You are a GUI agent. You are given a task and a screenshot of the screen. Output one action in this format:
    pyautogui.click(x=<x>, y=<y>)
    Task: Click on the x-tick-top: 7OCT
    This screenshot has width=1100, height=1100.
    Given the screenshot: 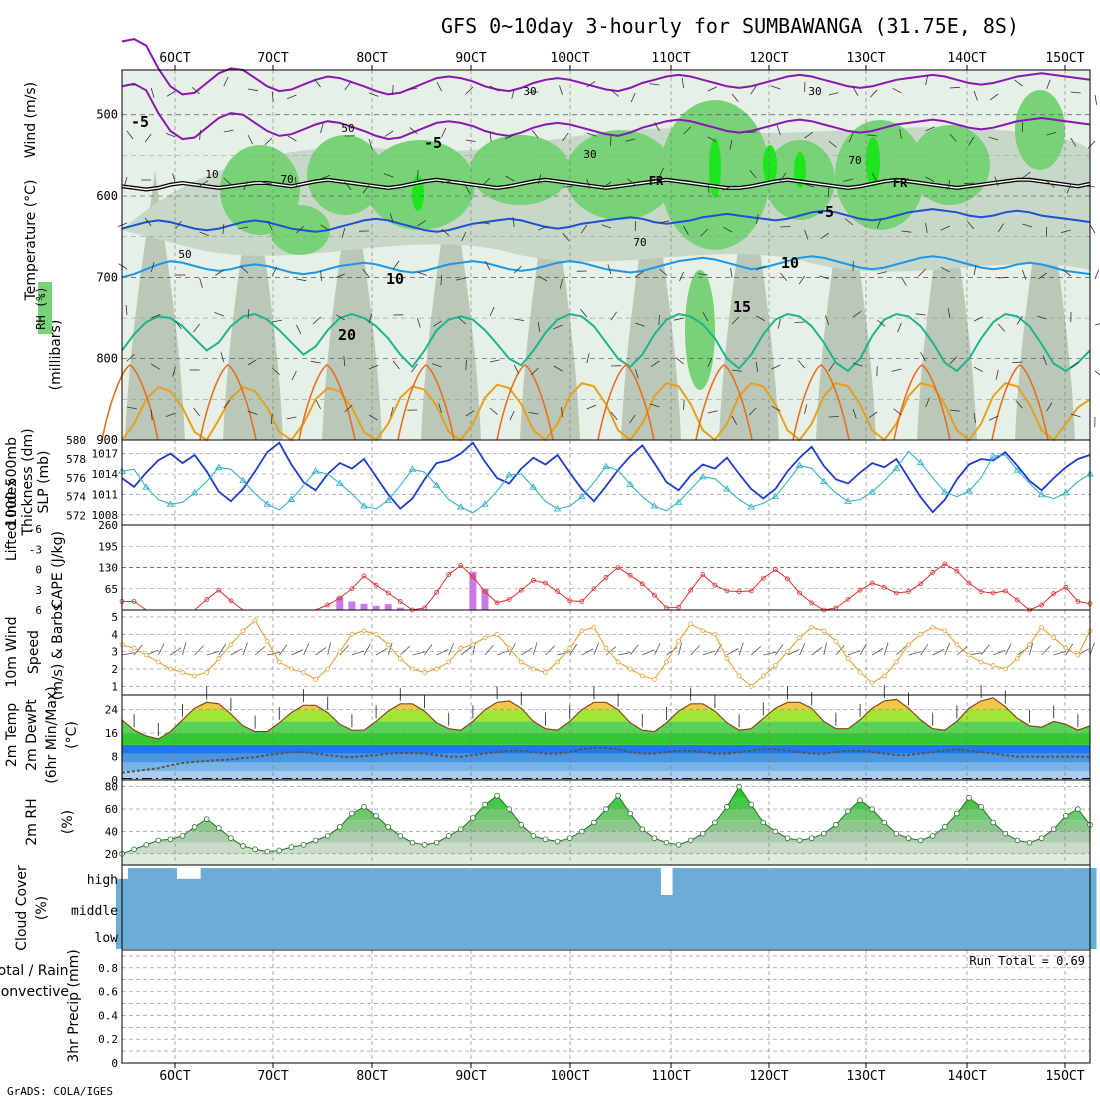 What is the action you would take?
    pyautogui.click(x=272, y=58)
    